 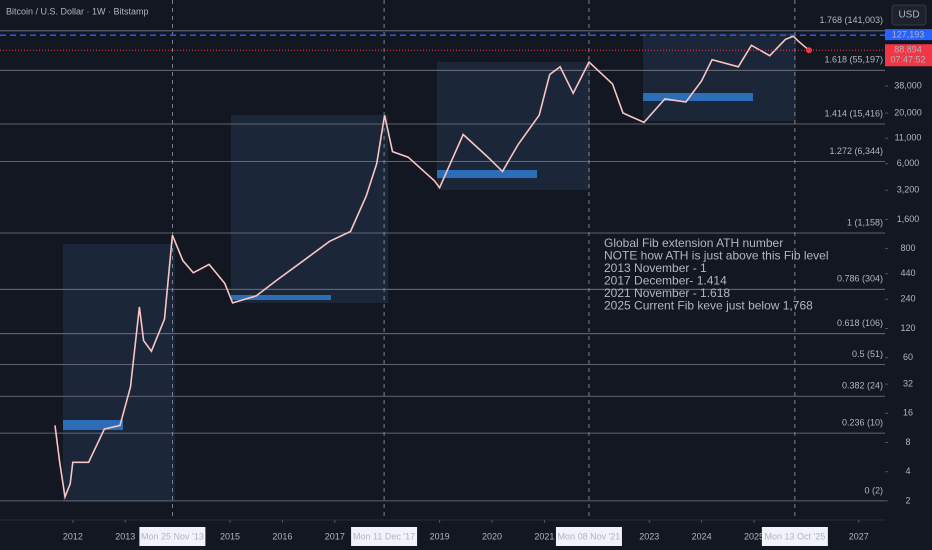 What do you see at coordinates (908, 190) in the screenshot?
I see `y-tick-label: 3,200` at bounding box center [908, 190].